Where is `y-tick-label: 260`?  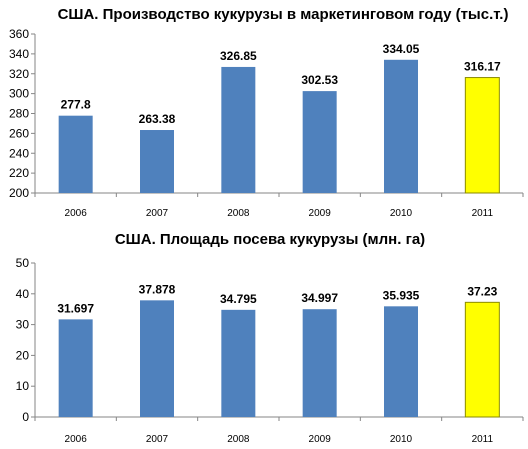 y-tick-label: 260 is located at coordinates (19, 133).